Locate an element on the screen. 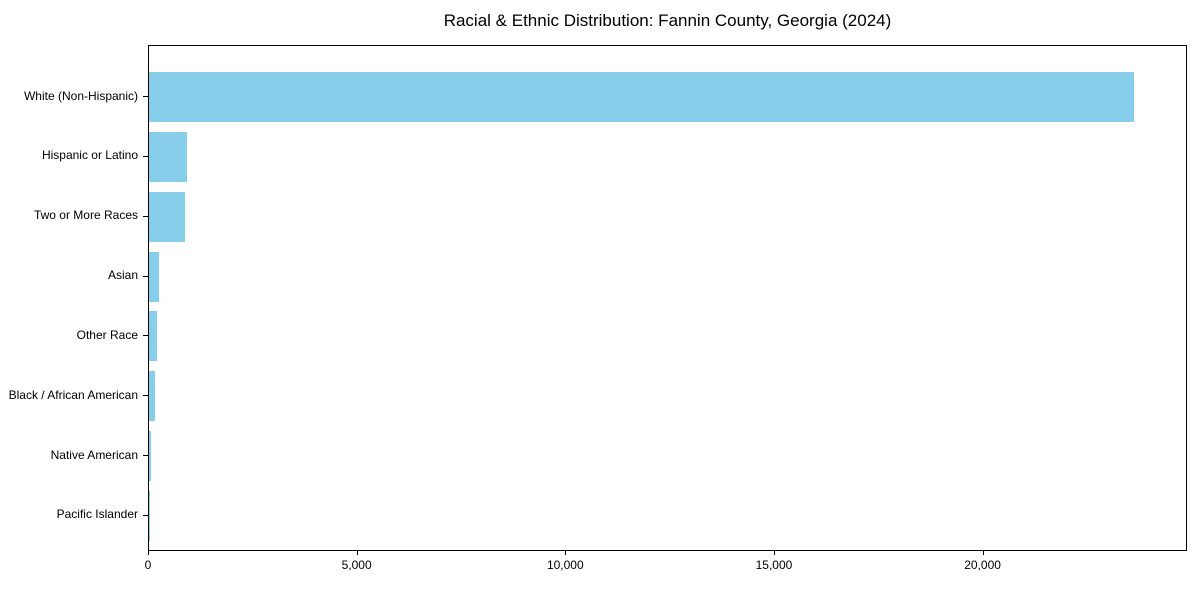 This screenshot has height=600, width=1200. x-tick-label: 15,000 is located at coordinates (774, 565).